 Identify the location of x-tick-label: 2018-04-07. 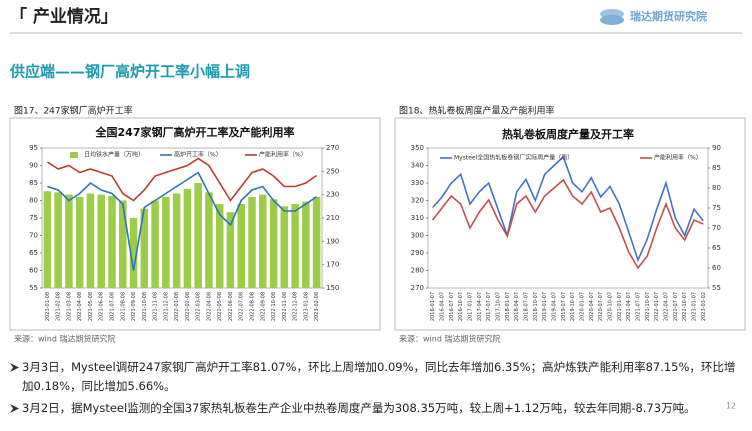
(517, 306).